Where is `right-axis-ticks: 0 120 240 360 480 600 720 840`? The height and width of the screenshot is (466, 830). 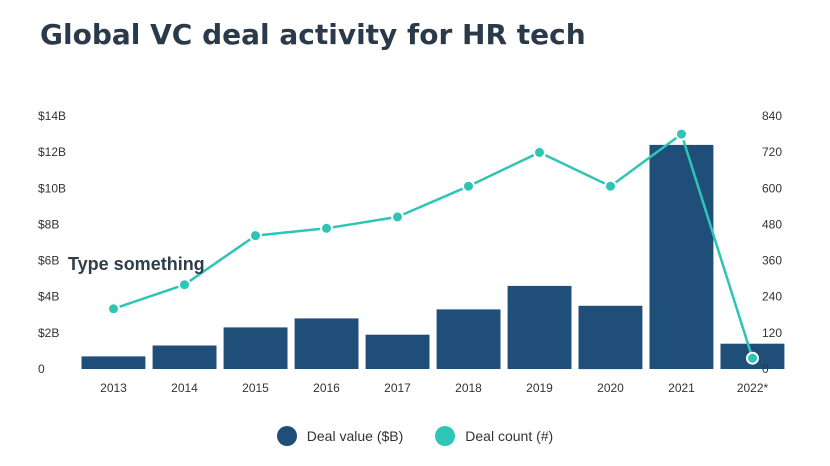 right-axis-ticks: 0 120 240 360 480 600 720 840 is located at coordinates (772, 242).